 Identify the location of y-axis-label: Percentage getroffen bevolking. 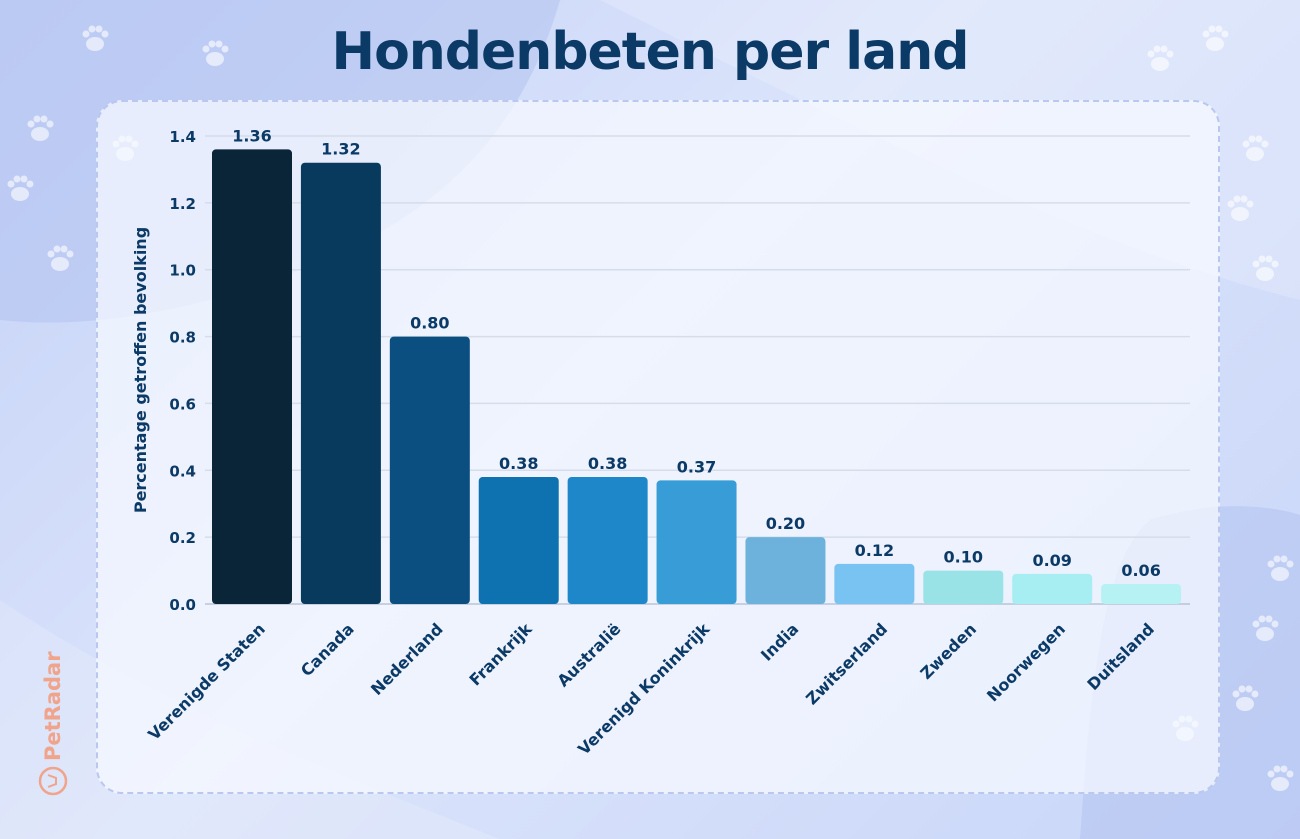
(140, 370).